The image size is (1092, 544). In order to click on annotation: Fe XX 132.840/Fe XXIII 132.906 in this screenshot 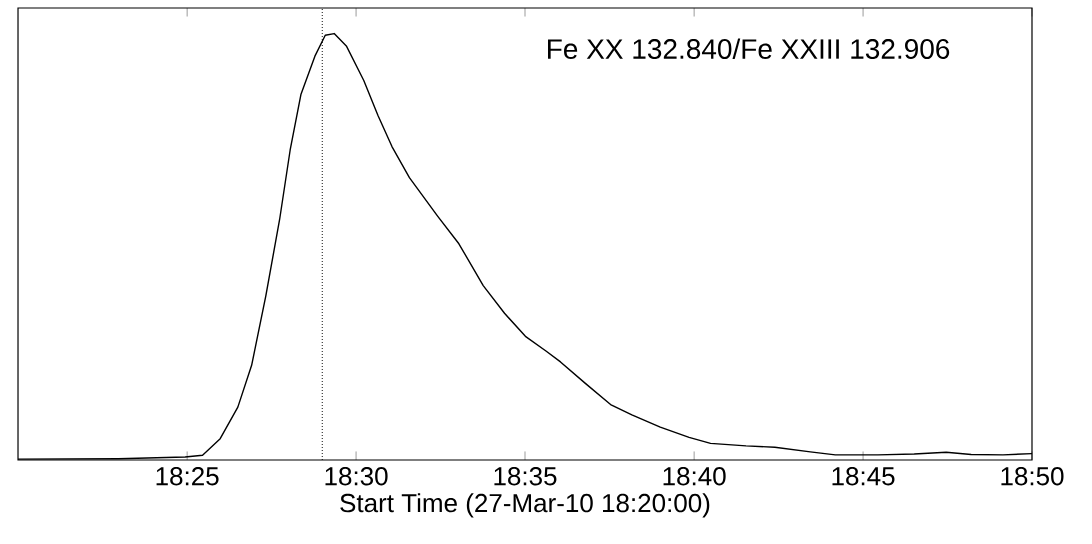, I will do `click(749, 48)`.